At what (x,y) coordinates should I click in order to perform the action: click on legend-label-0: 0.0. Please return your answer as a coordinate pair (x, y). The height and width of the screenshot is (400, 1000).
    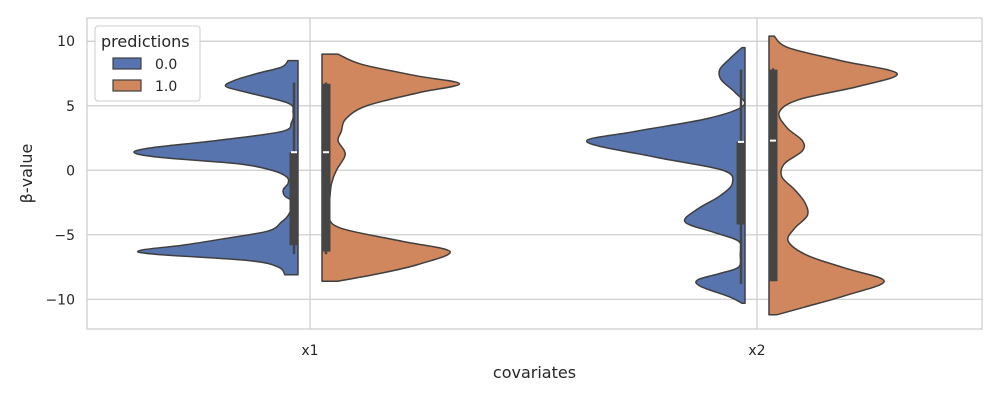
    Looking at the image, I should click on (166, 65).